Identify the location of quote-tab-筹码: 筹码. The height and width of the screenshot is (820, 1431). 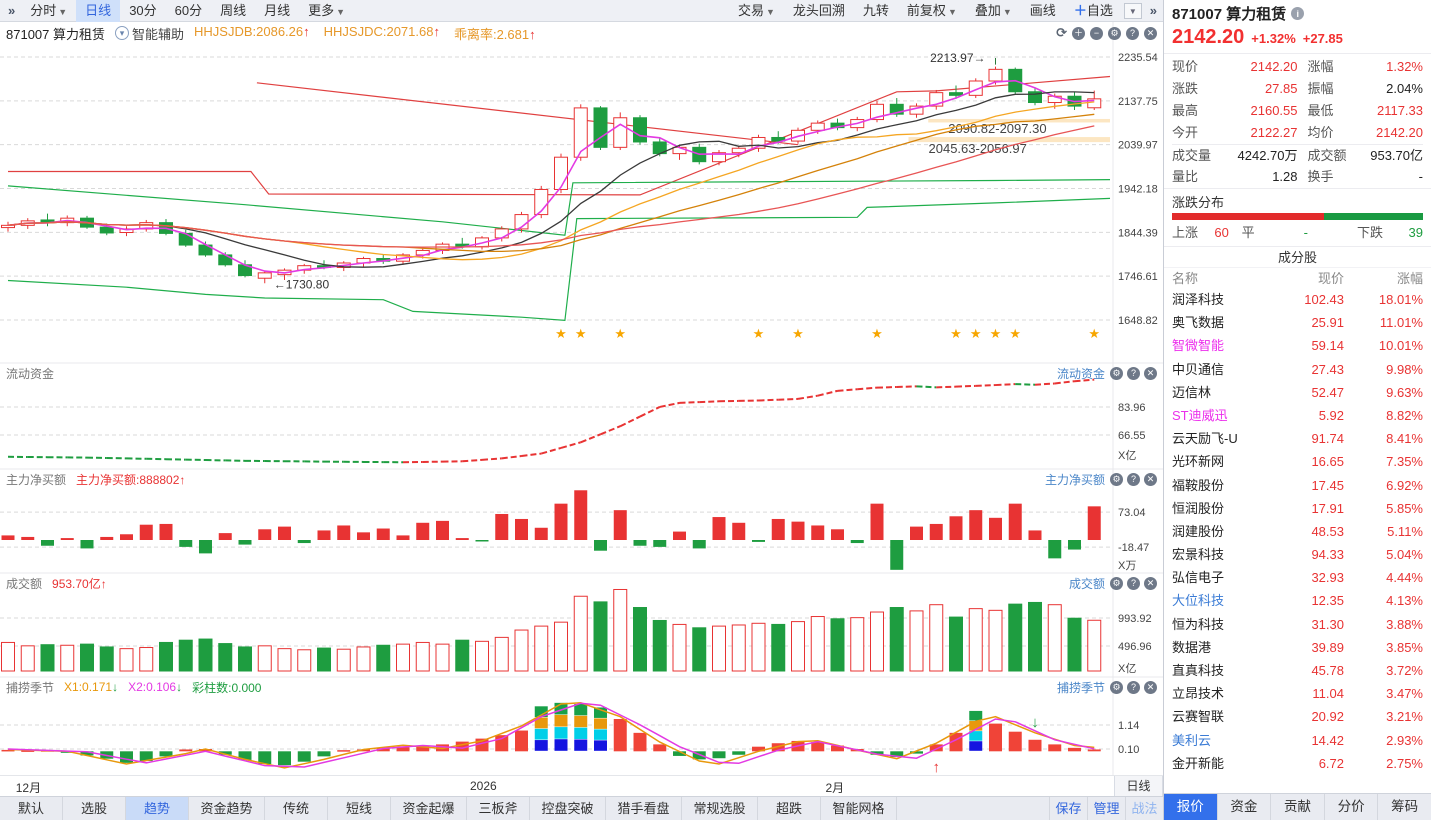
(1404, 807).